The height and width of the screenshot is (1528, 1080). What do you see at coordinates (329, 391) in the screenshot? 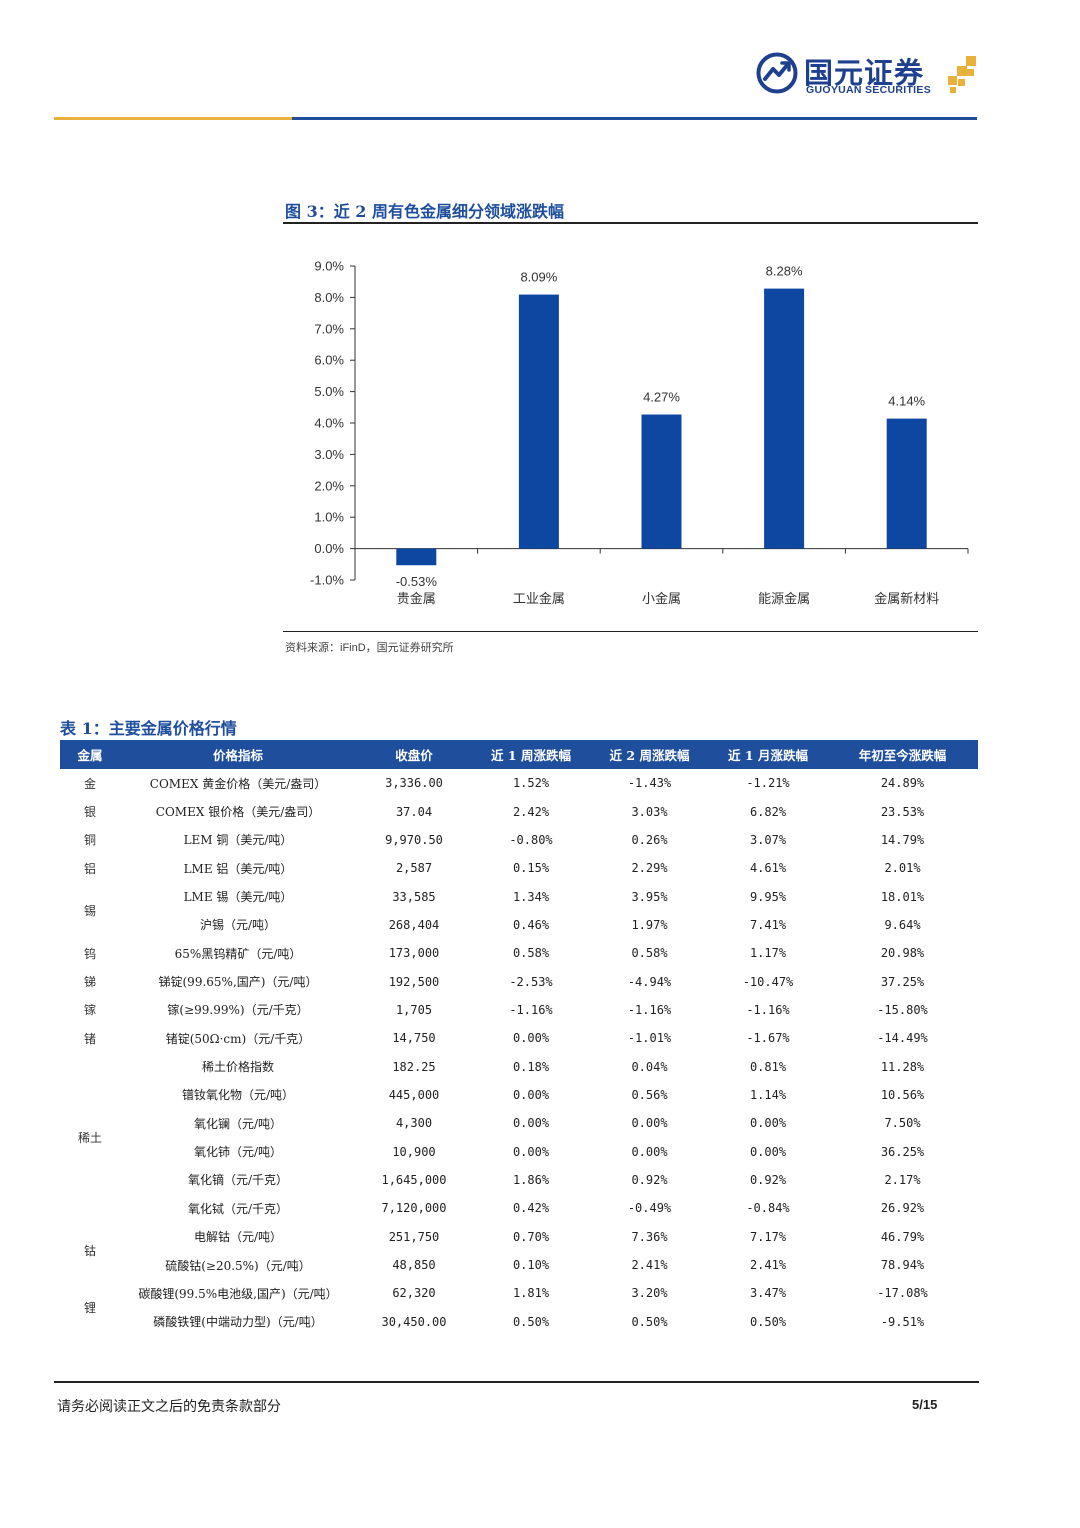
I see `y-tick-label: 5.0%` at bounding box center [329, 391].